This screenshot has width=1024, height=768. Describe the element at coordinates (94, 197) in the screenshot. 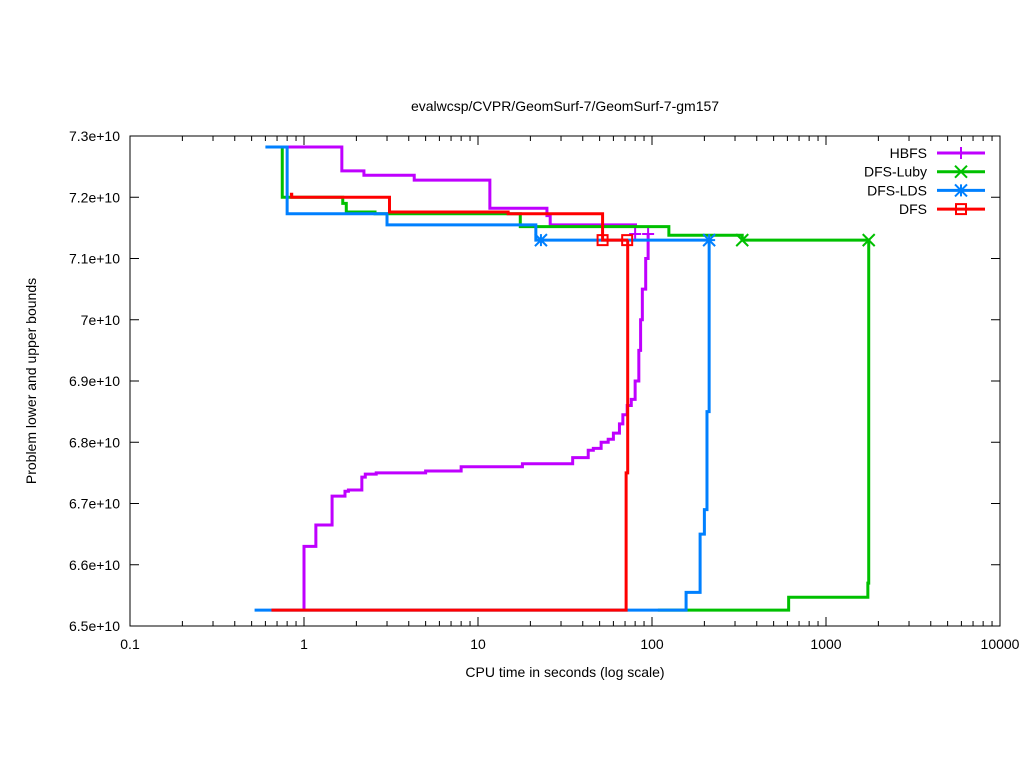

I see `y-tick-label: 7.2e+10` at that location.